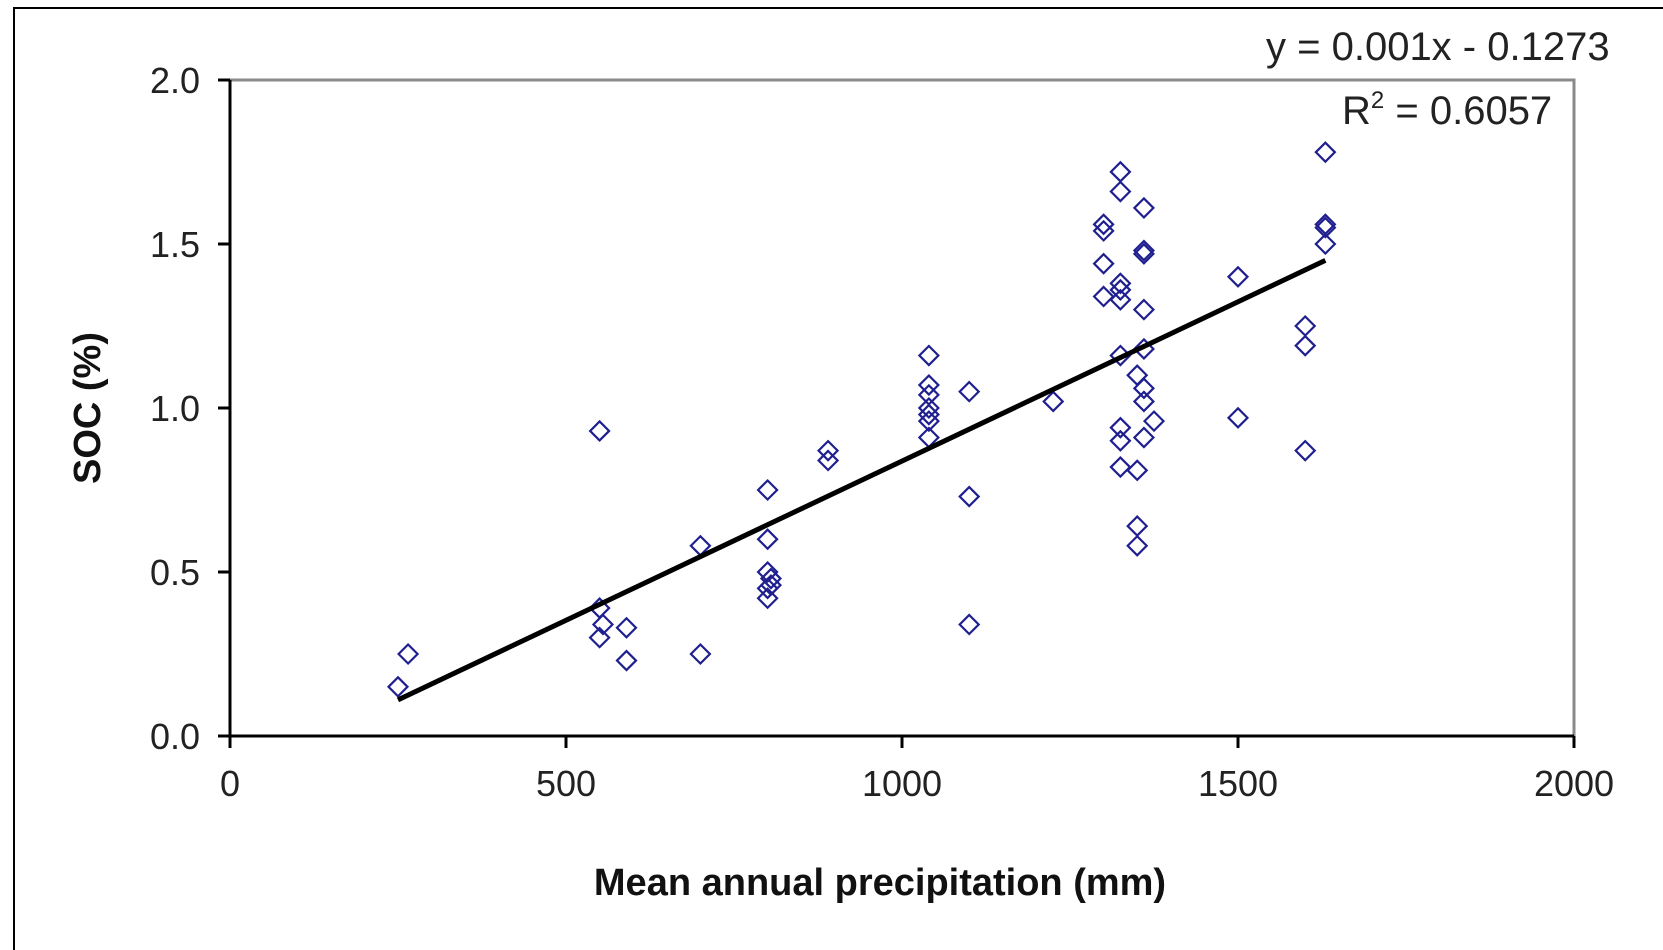 The image size is (1663, 950). I want to click on y-tick-label: 2.0, so click(175, 80).